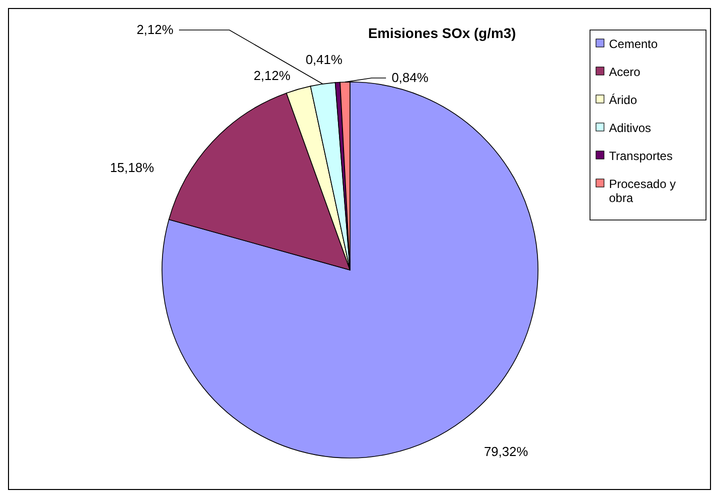  Describe the element at coordinates (642, 191) in the screenshot. I see `legend-label: Procesado y obra` at that location.